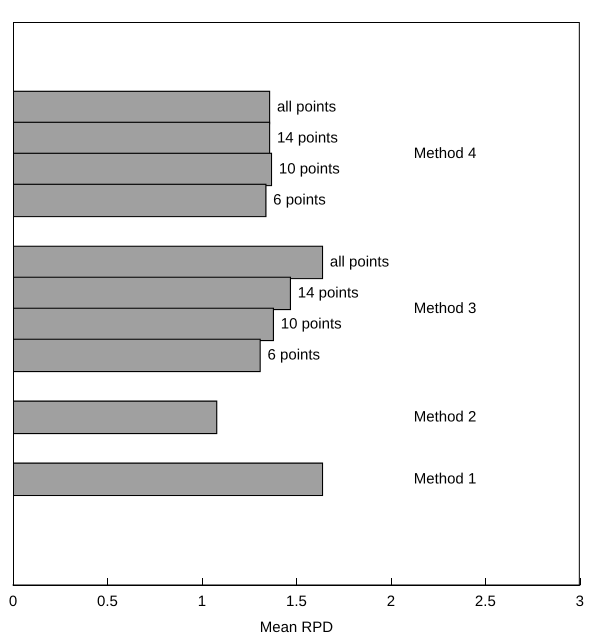 This screenshot has height=639, width=592. Describe the element at coordinates (297, 627) in the screenshot. I see `x-axis-title: Mean RPD` at that location.